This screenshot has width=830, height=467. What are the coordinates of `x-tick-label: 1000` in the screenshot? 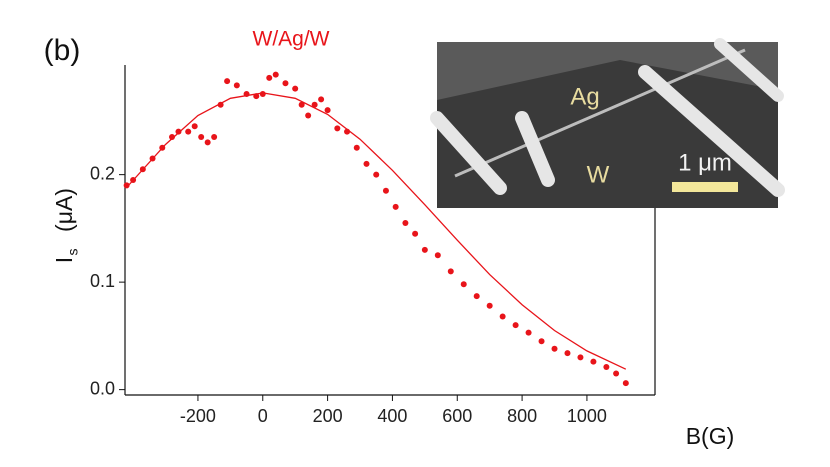 It's located at (587, 416).